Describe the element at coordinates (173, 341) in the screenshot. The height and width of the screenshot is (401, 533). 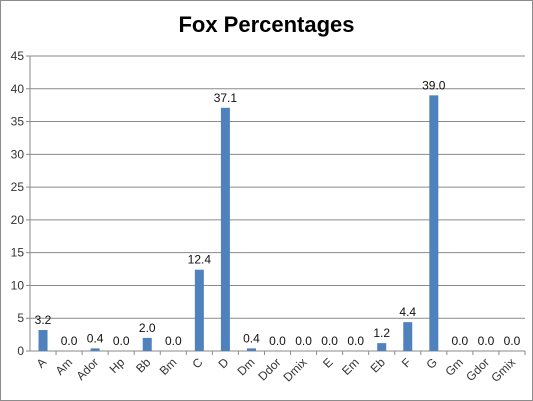
I see `data-label-Bm: 0.0` at that location.